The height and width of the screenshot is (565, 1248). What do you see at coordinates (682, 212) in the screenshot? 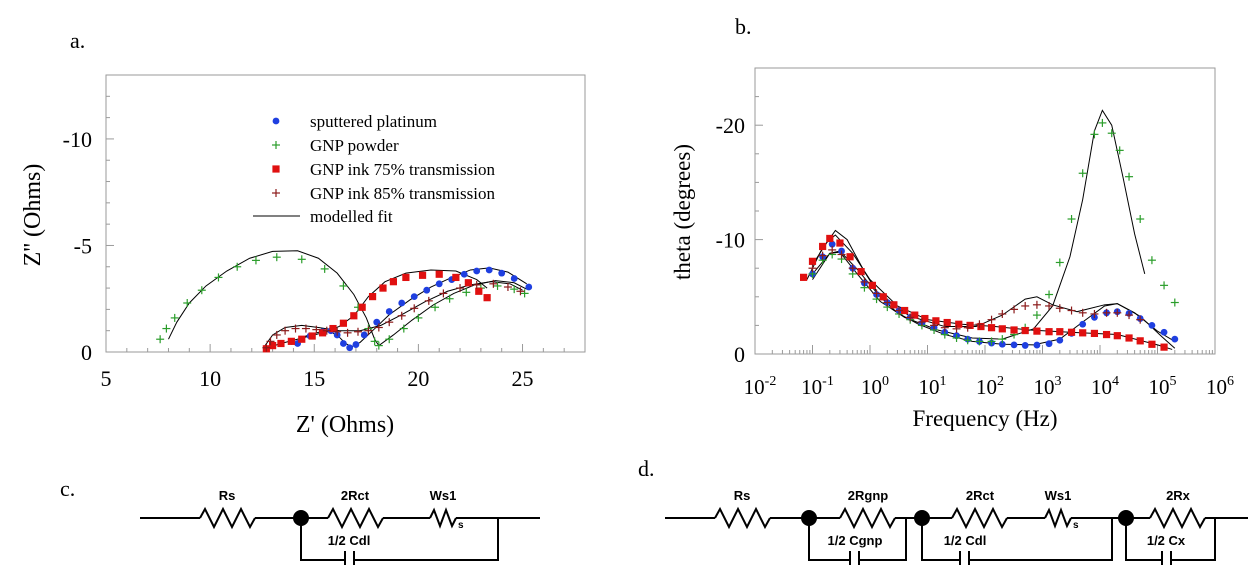
I see `bode-y-axis-label: theta (degrees)` at bounding box center [682, 212].